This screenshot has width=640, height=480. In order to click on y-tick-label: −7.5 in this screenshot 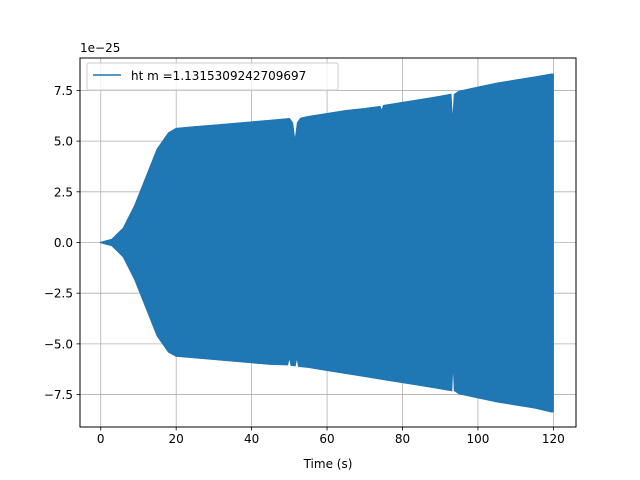, I will do `click(58, 395)`.